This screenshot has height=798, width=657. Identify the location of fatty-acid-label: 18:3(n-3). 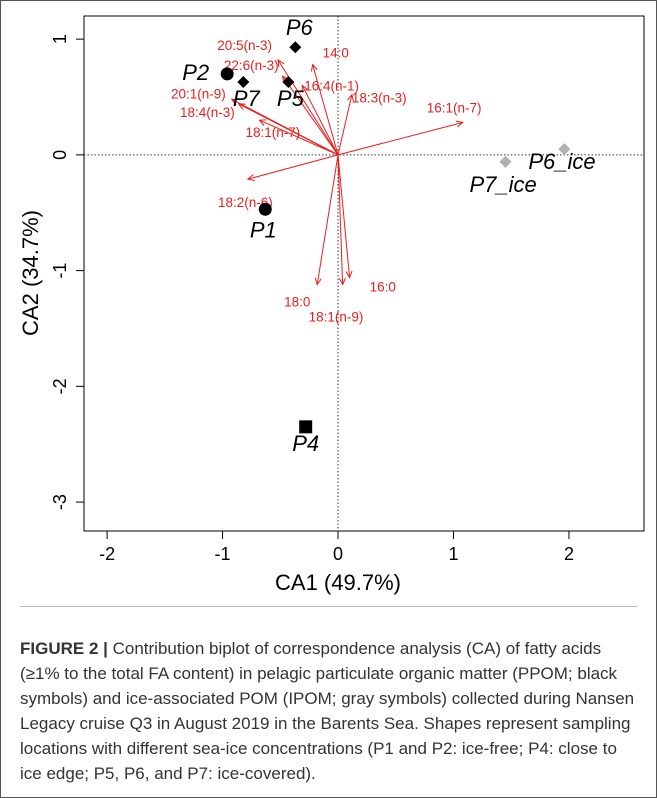
(379, 98).